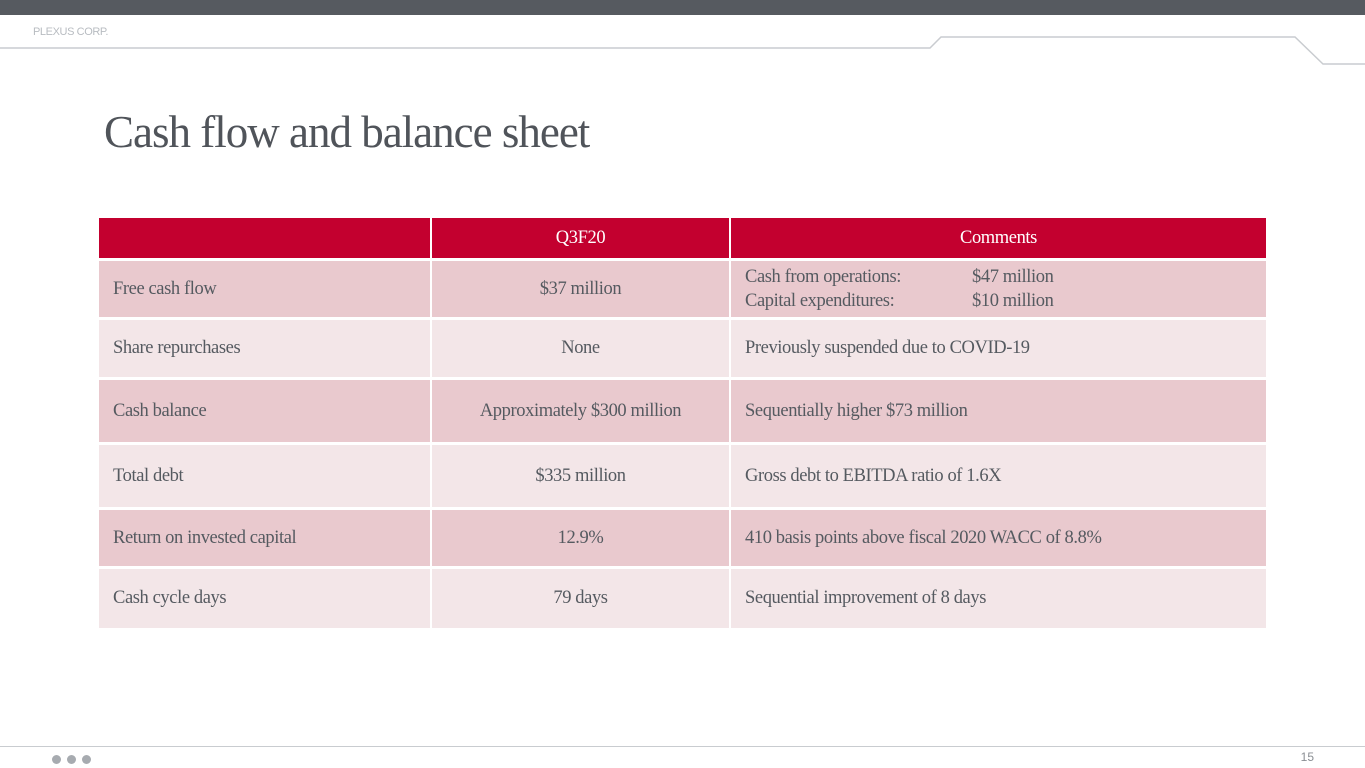 This screenshot has width=1365, height=768. Describe the element at coordinates (998, 239) in the screenshot. I see `column-header-comments: Comments` at that location.